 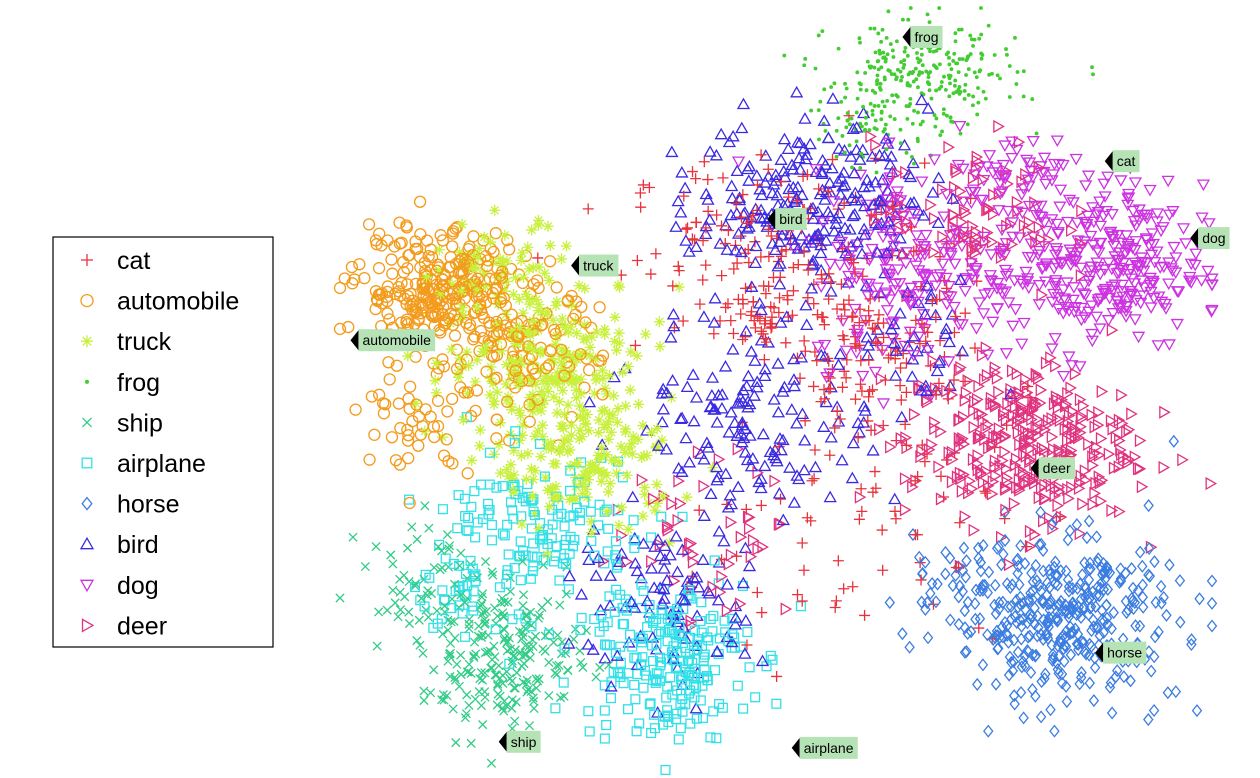 What do you see at coordinates (1121, 652) in the screenshot?
I see `callout-horse: horse` at bounding box center [1121, 652].